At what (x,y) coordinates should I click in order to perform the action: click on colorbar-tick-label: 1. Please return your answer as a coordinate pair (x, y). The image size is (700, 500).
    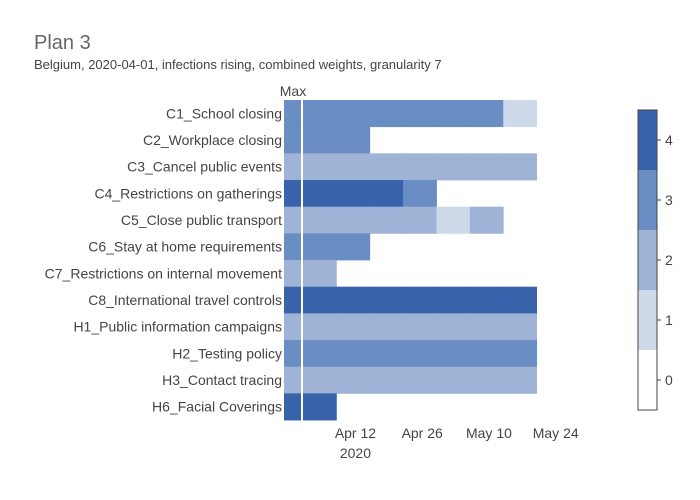
    Looking at the image, I should click on (669, 320).